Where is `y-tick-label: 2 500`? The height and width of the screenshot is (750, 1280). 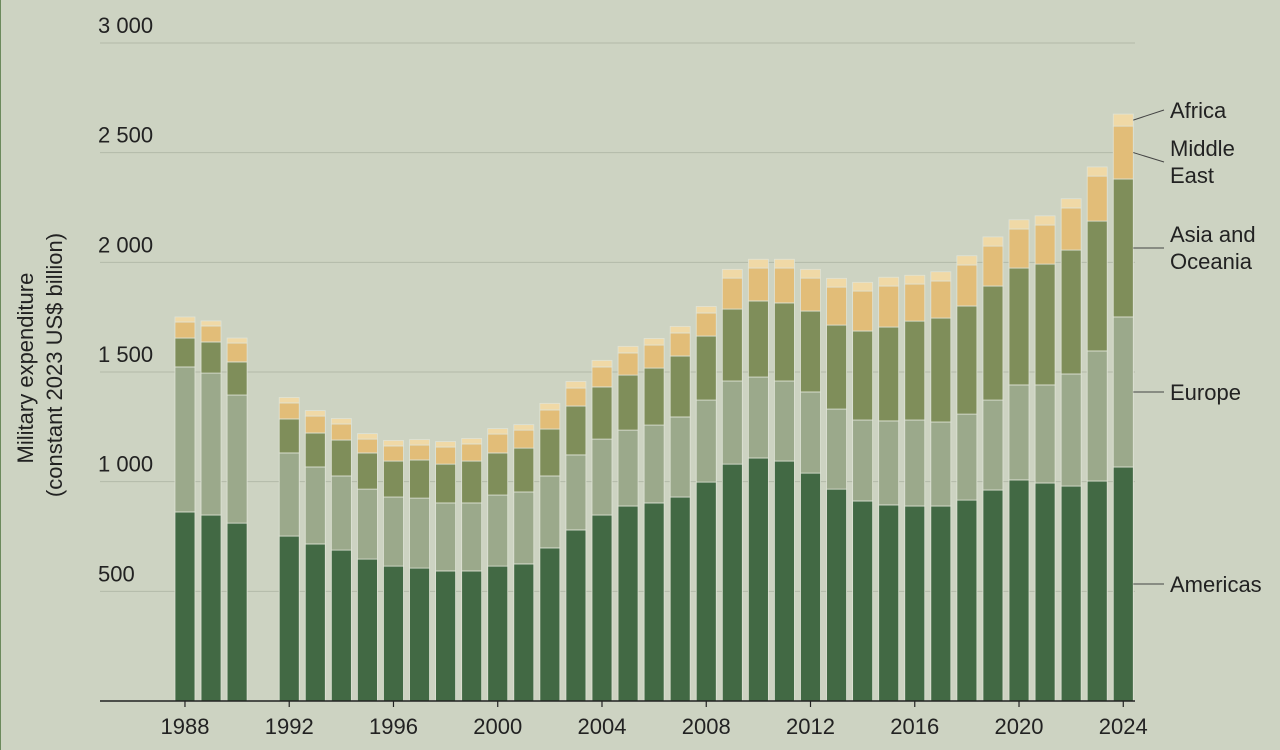
y-tick-label: 2 500 is located at coordinates (125, 135).